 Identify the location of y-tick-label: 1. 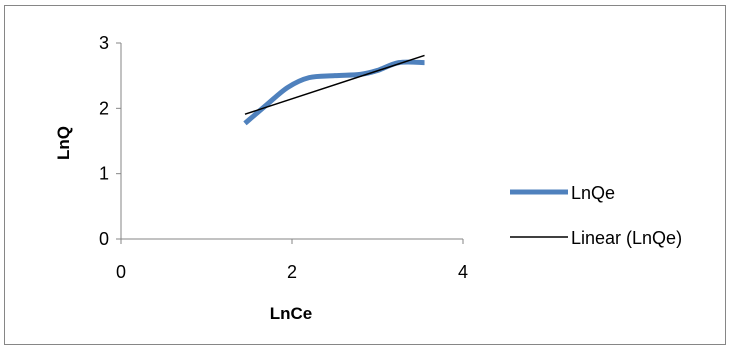
(104, 174).